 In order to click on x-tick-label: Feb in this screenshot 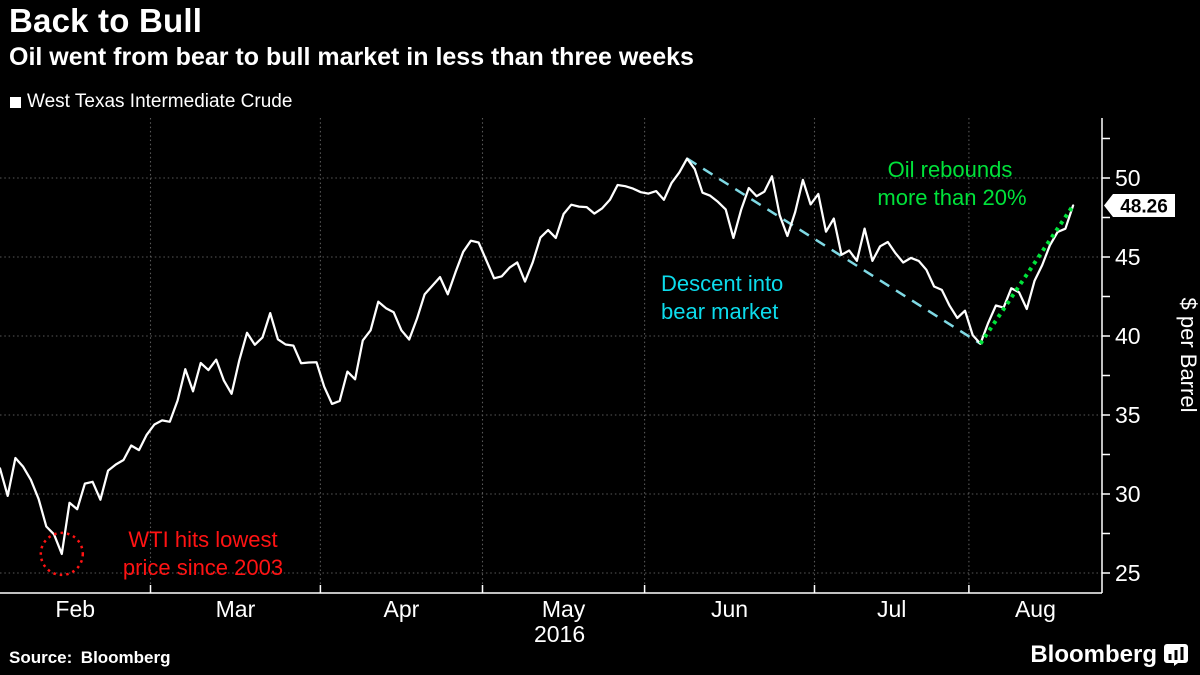, I will do `click(75, 609)`.